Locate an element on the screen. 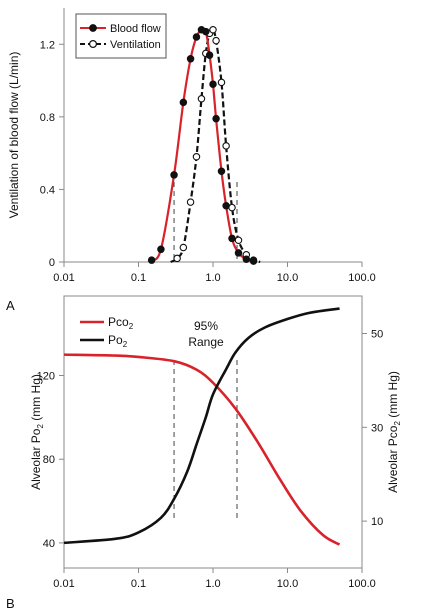 The height and width of the screenshot is (615, 427). left-label-main: Alveolar Po is located at coordinates (36, 459).